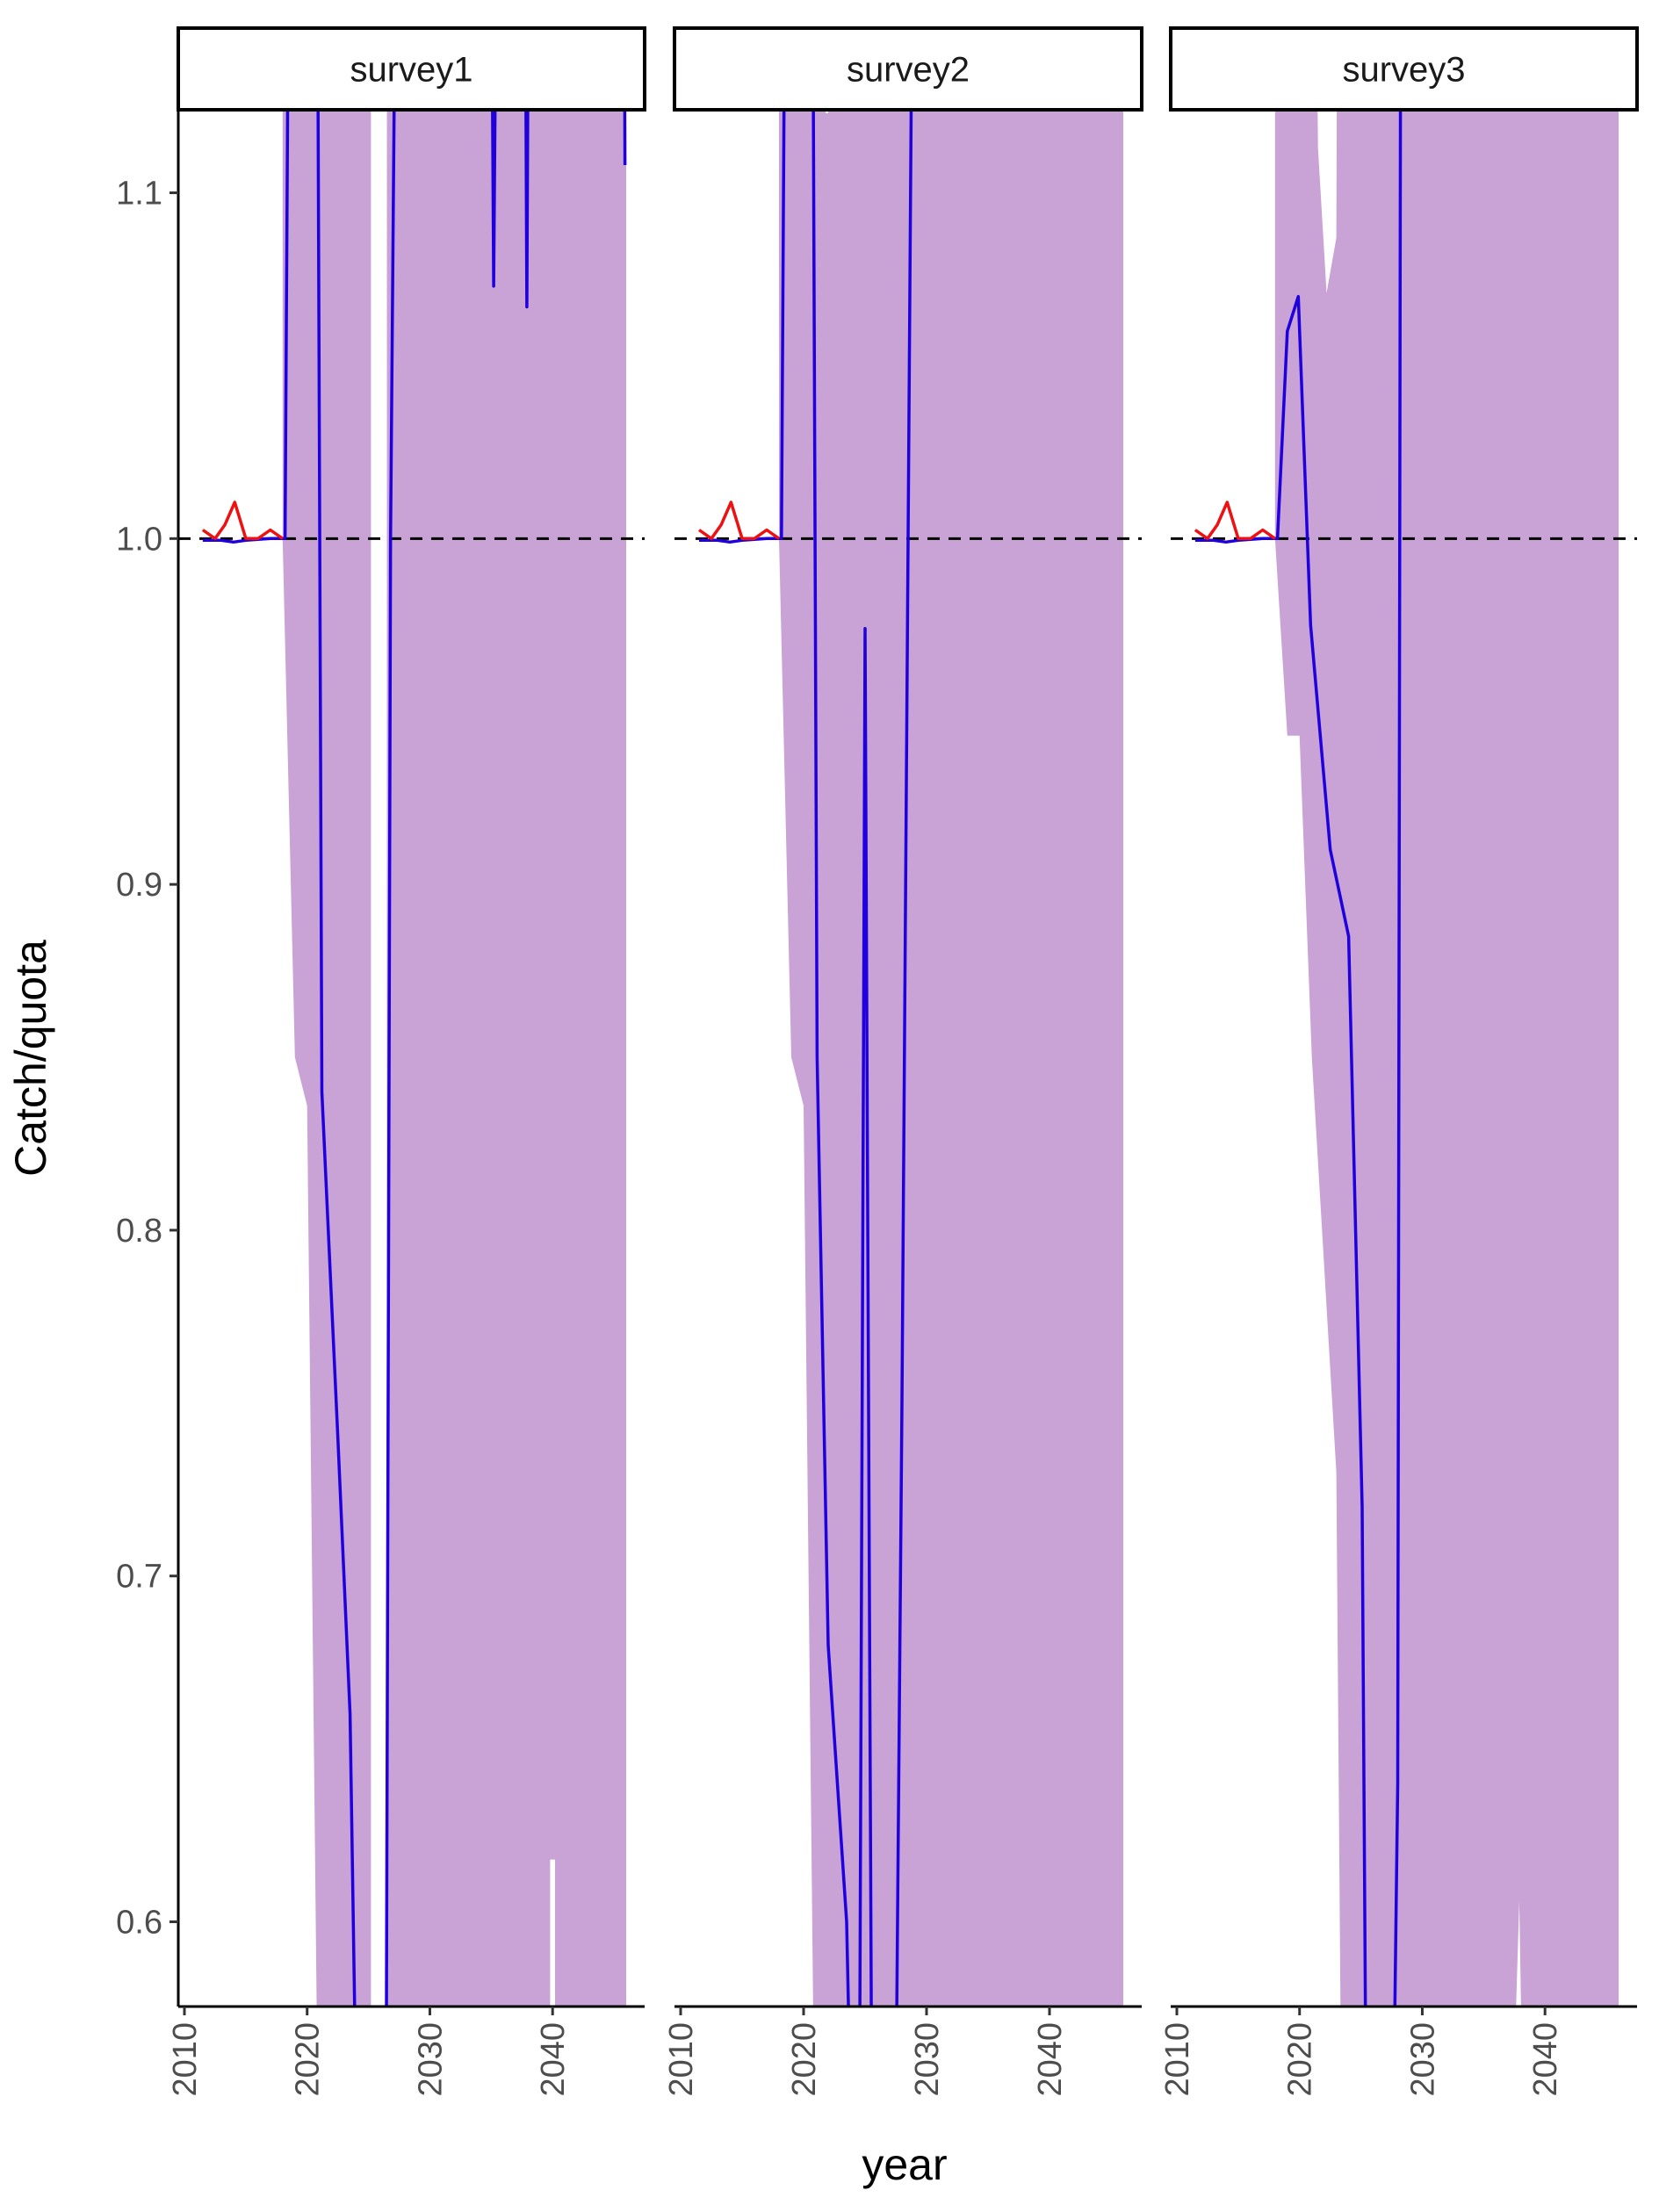  I want to click on strip-survey2, so click(908, 69).